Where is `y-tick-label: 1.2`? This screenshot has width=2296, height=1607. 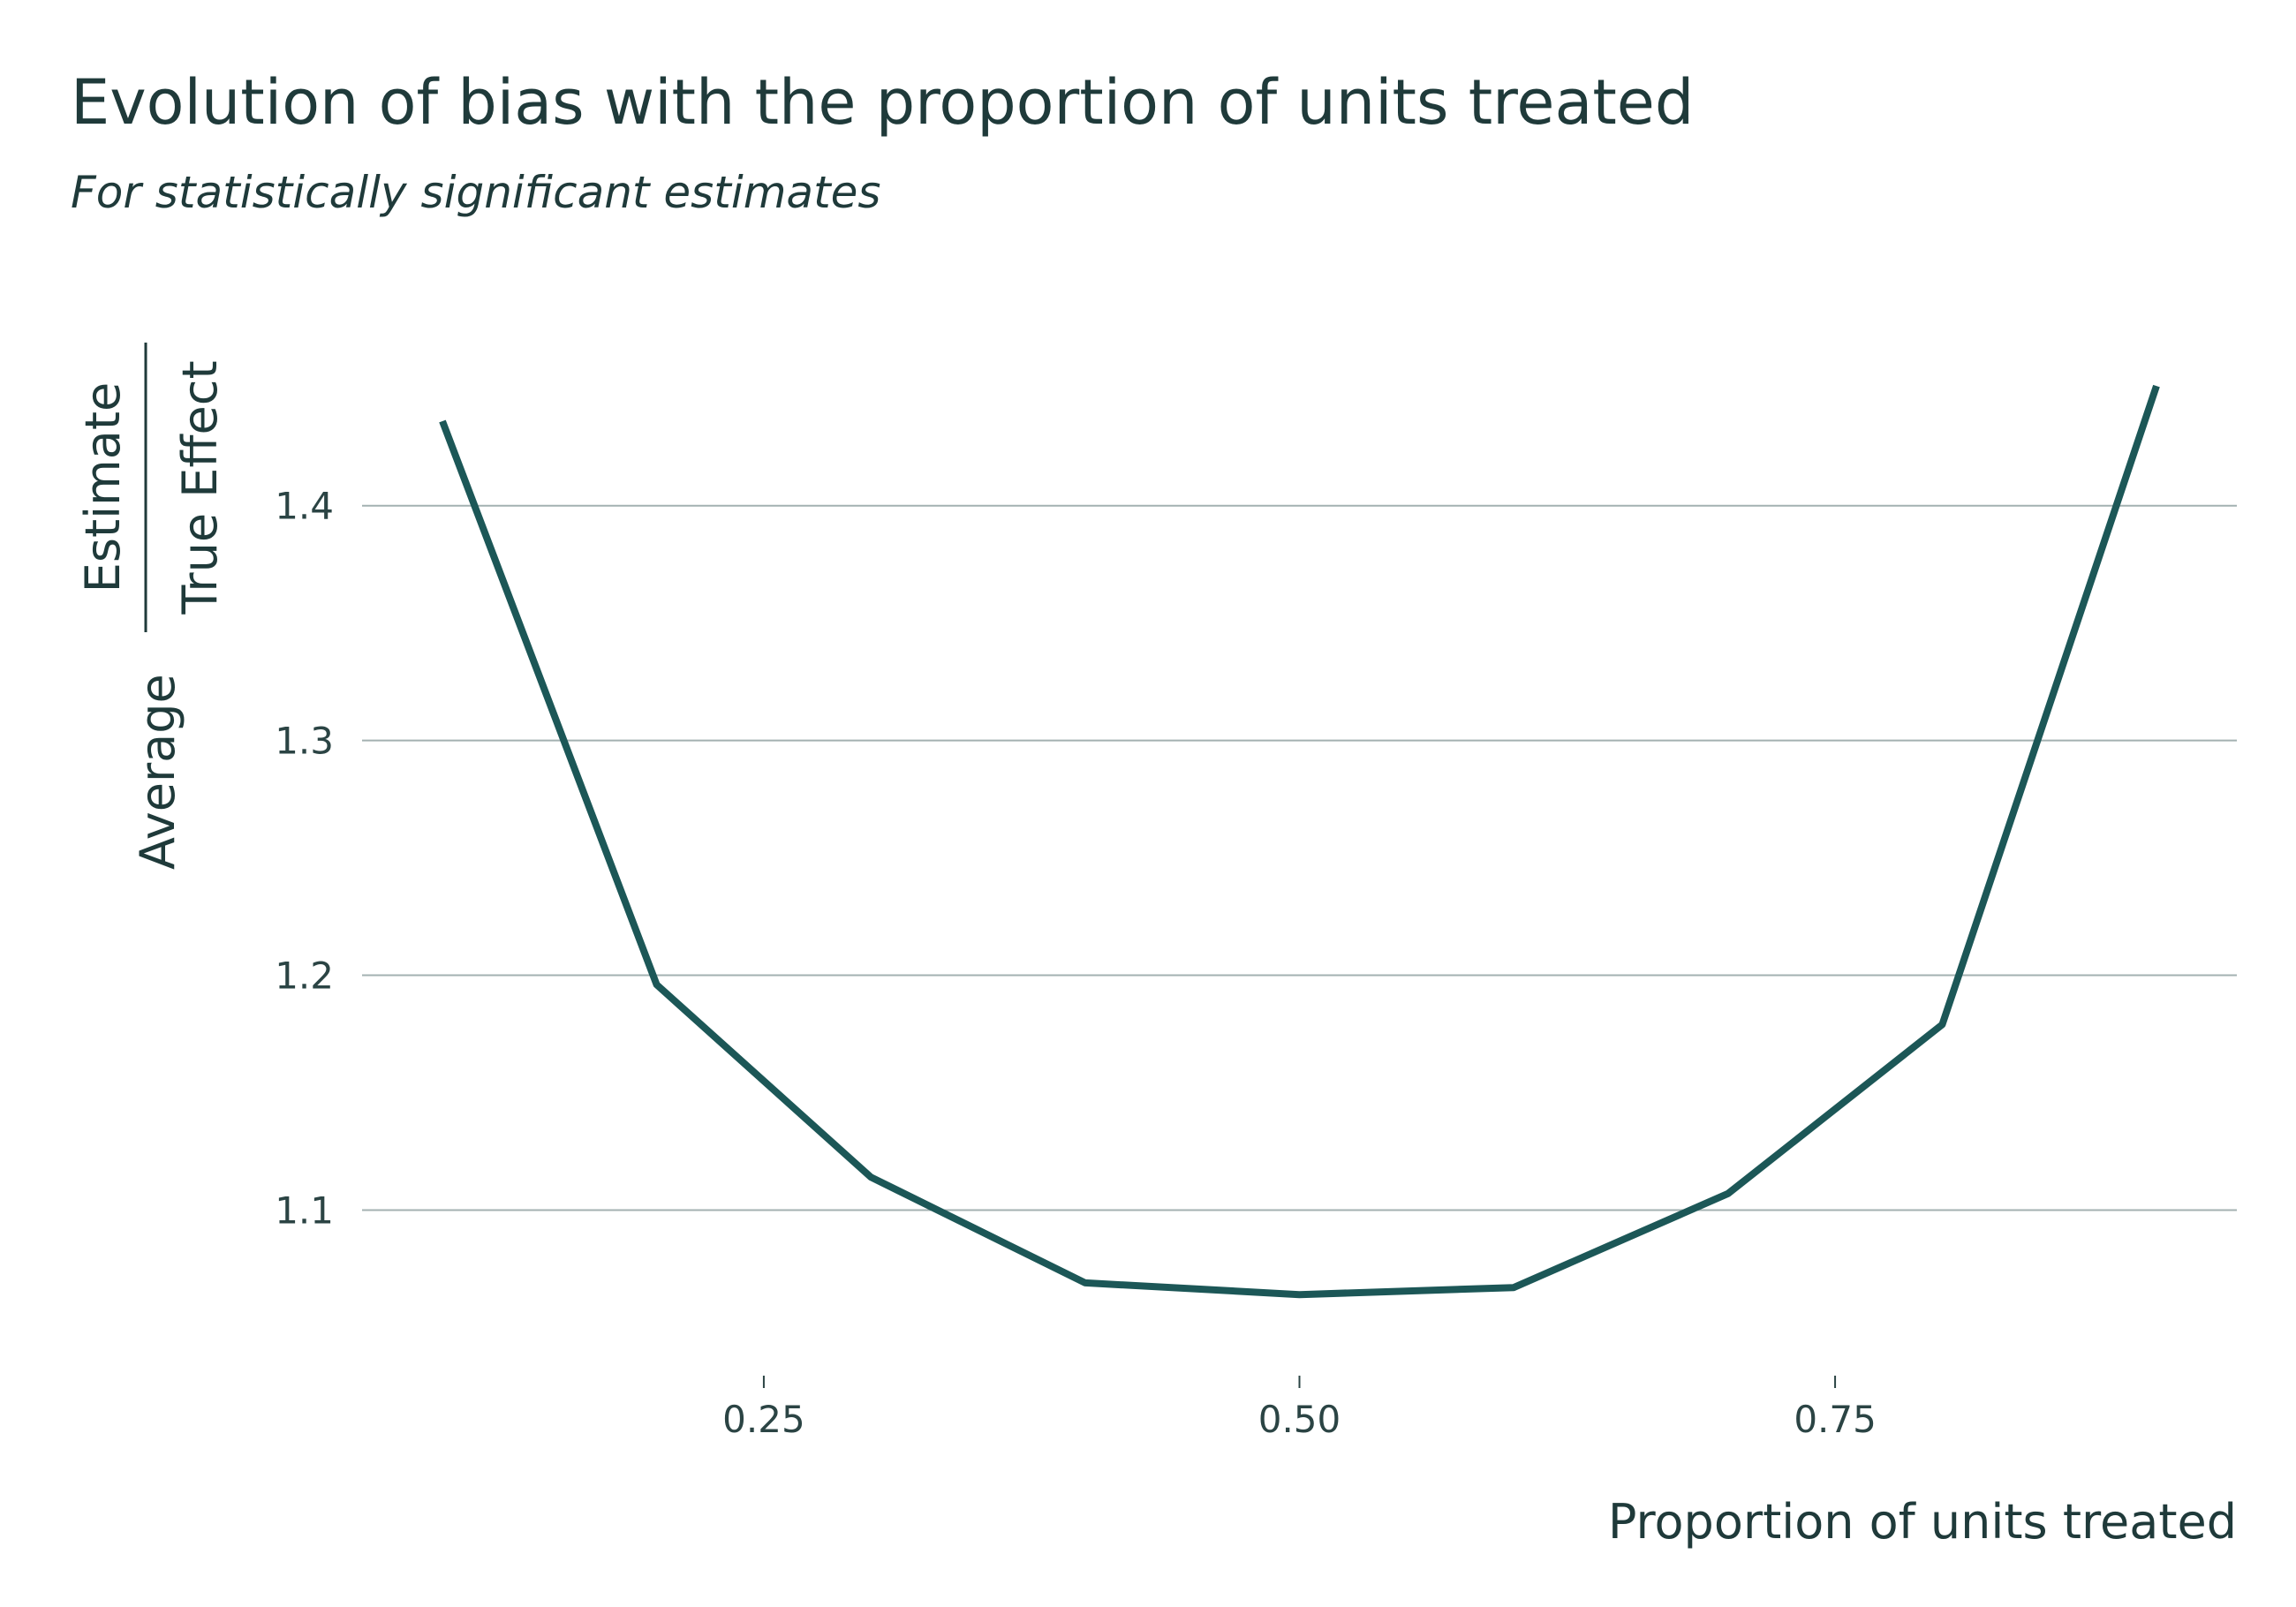 y-tick-label: 1.2 is located at coordinates (304, 976).